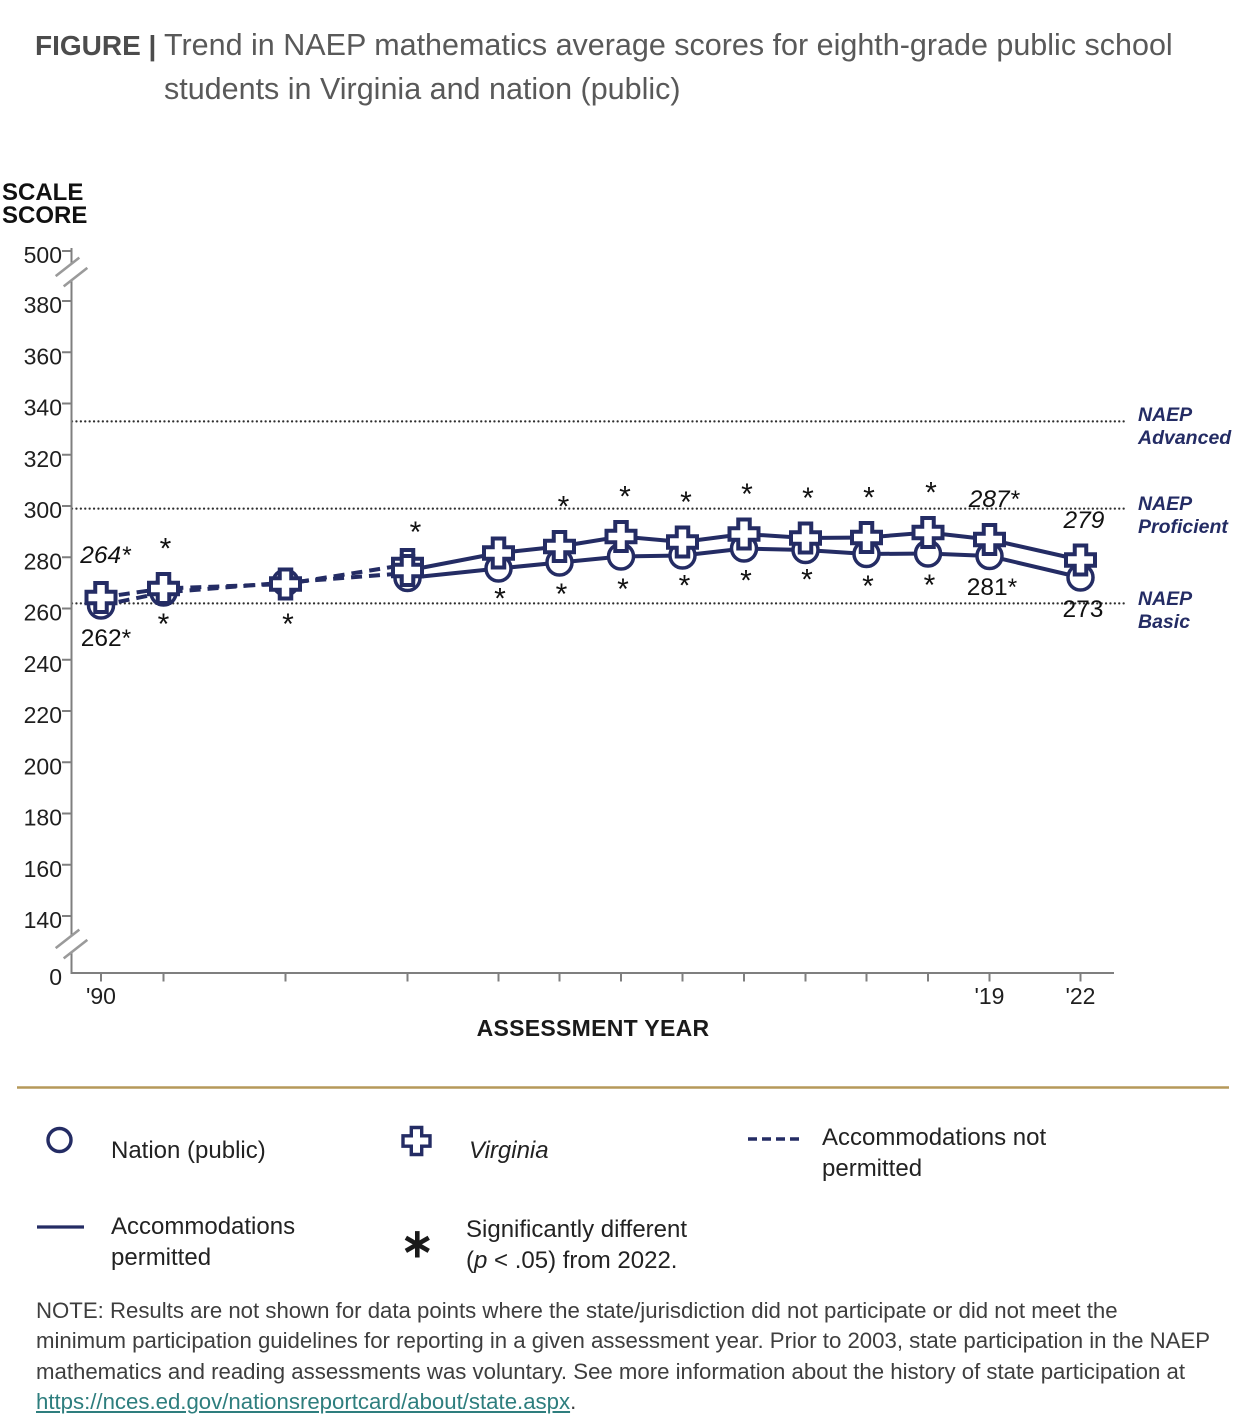 This screenshot has width=1246, height=1418. Describe the element at coordinates (1084, 520) in the screenshot. I see `svg-text: 279` at that location.